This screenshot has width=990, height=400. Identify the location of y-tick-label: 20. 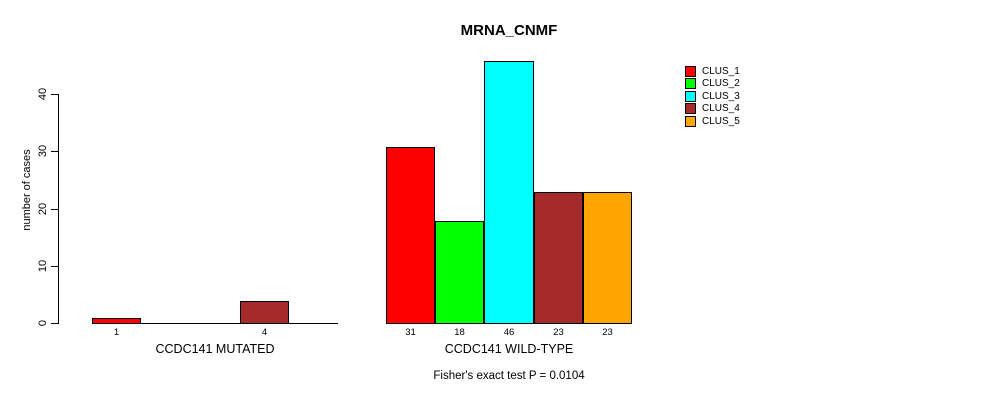
(43, 209).